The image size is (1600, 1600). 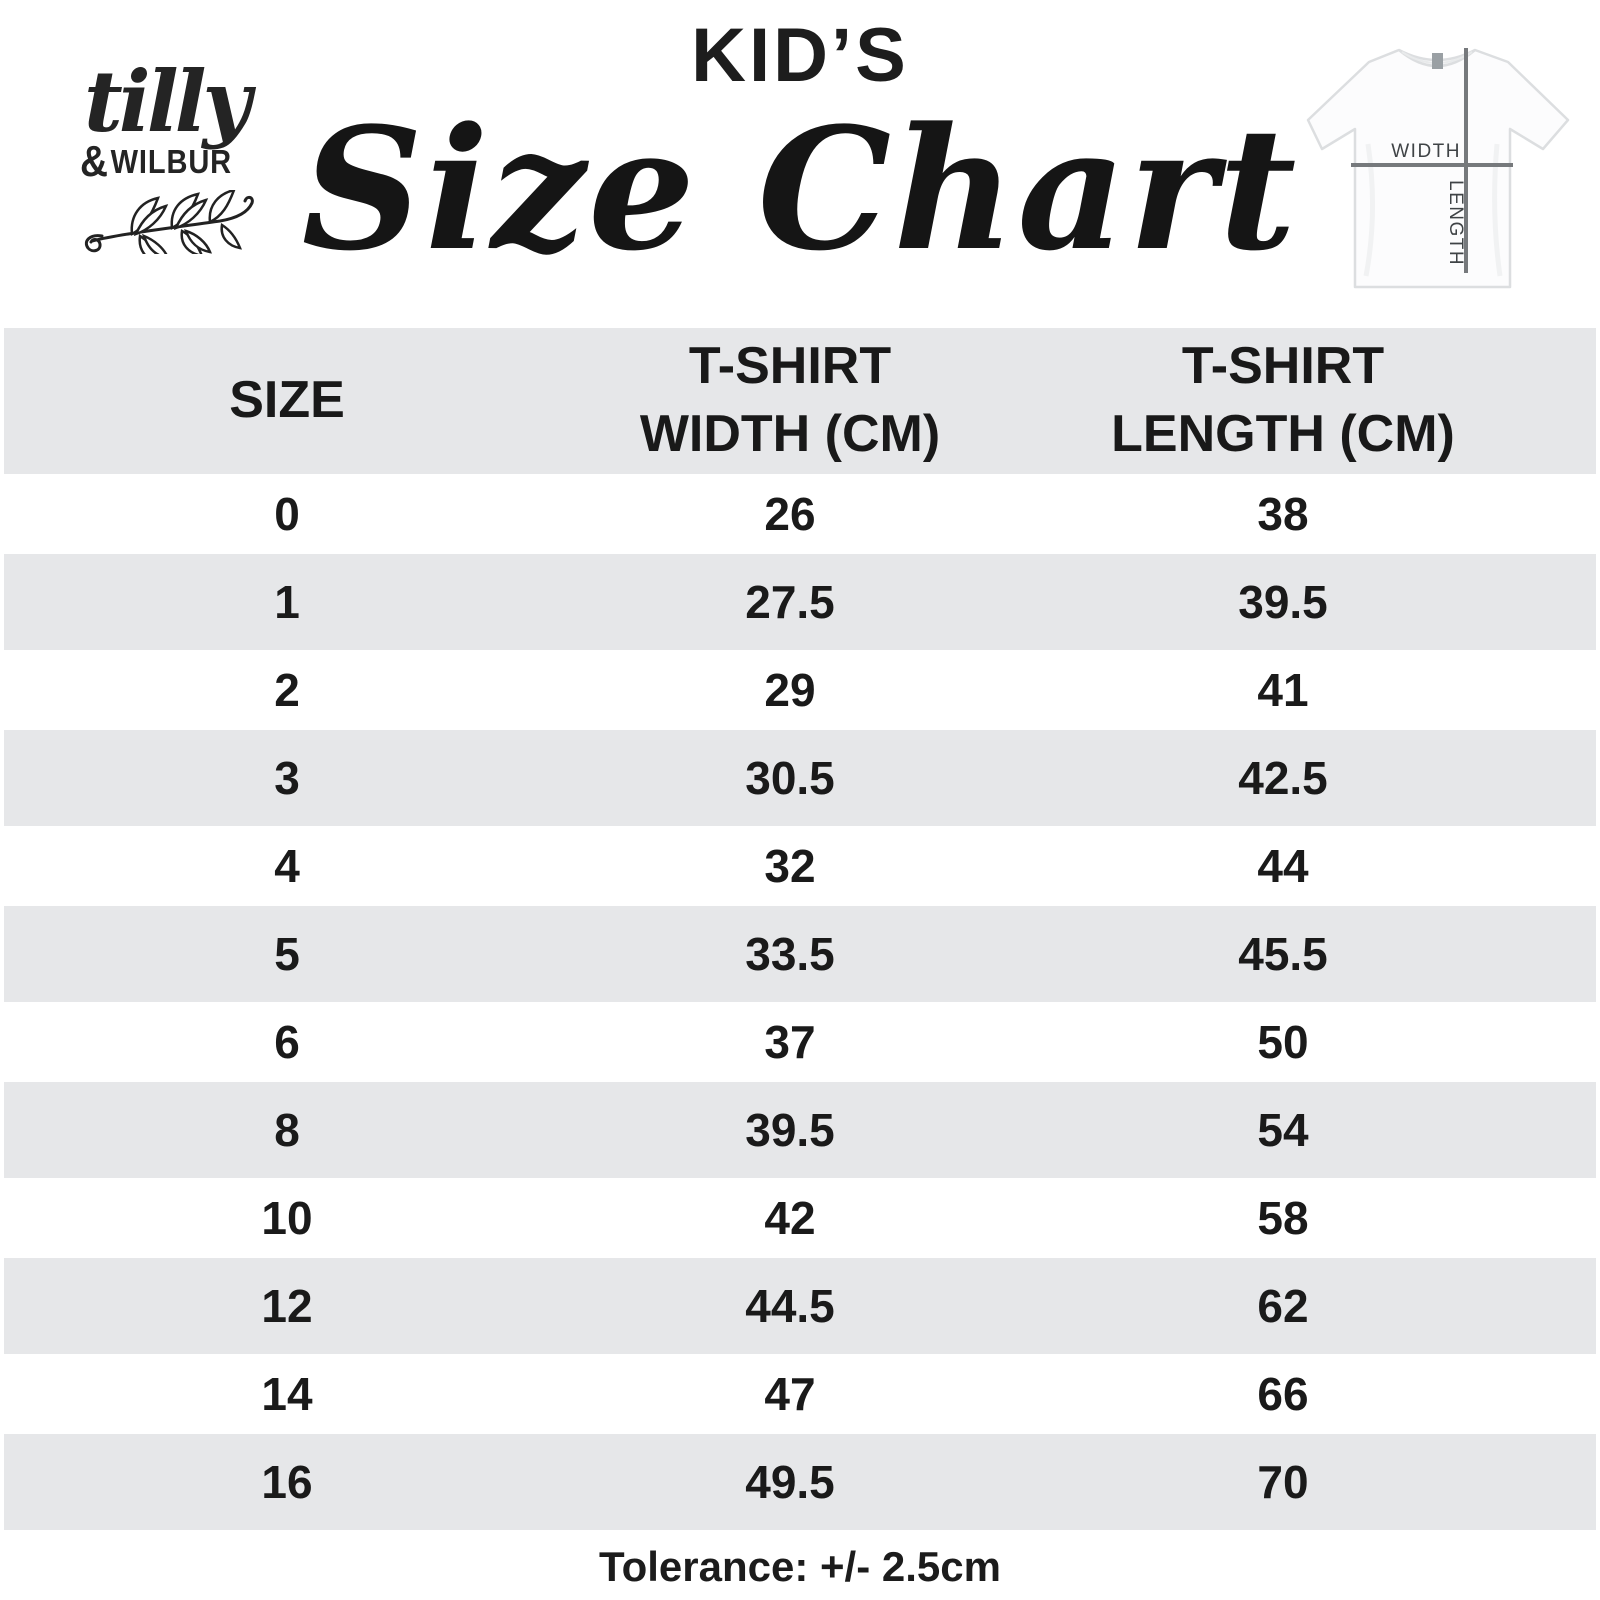 What do you see at coordinates (1437, 61) in the screenshot?
I see `neck-tag` at bounding box center [1437, 61].